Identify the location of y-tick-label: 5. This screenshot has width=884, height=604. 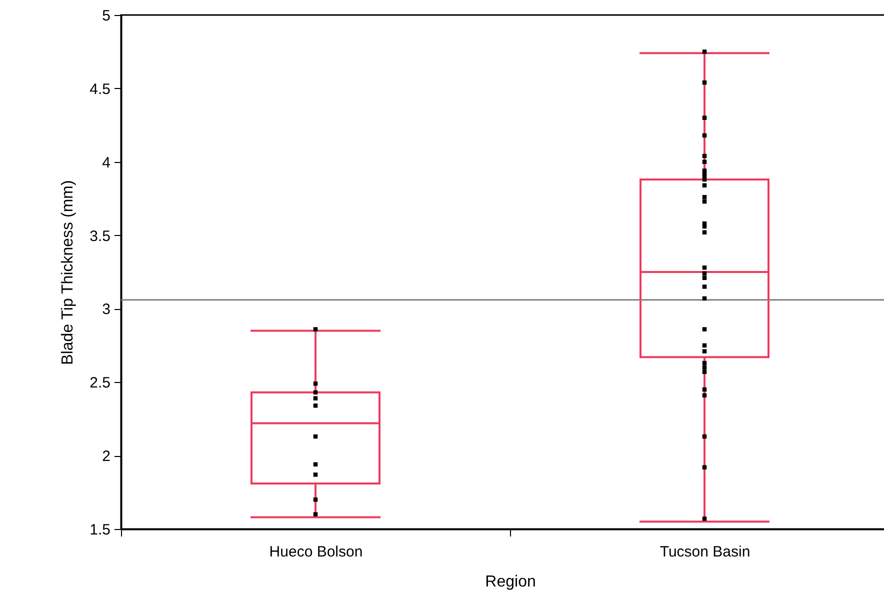
(106, 16).